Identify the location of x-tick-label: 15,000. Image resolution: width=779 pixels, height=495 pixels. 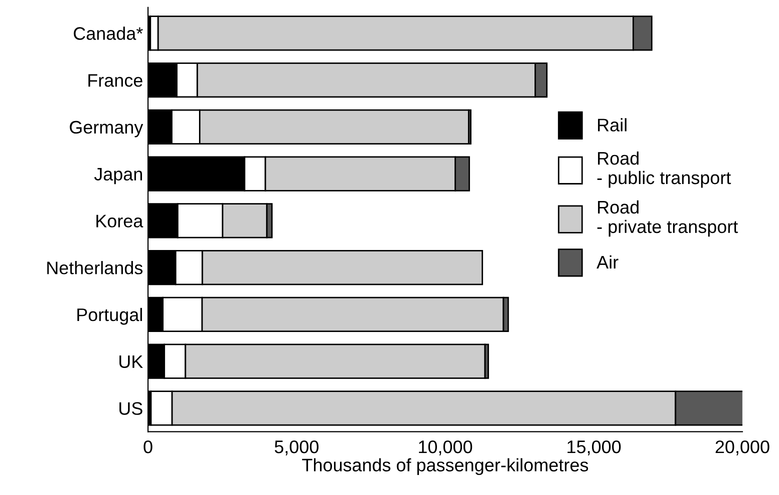
(594, 448).